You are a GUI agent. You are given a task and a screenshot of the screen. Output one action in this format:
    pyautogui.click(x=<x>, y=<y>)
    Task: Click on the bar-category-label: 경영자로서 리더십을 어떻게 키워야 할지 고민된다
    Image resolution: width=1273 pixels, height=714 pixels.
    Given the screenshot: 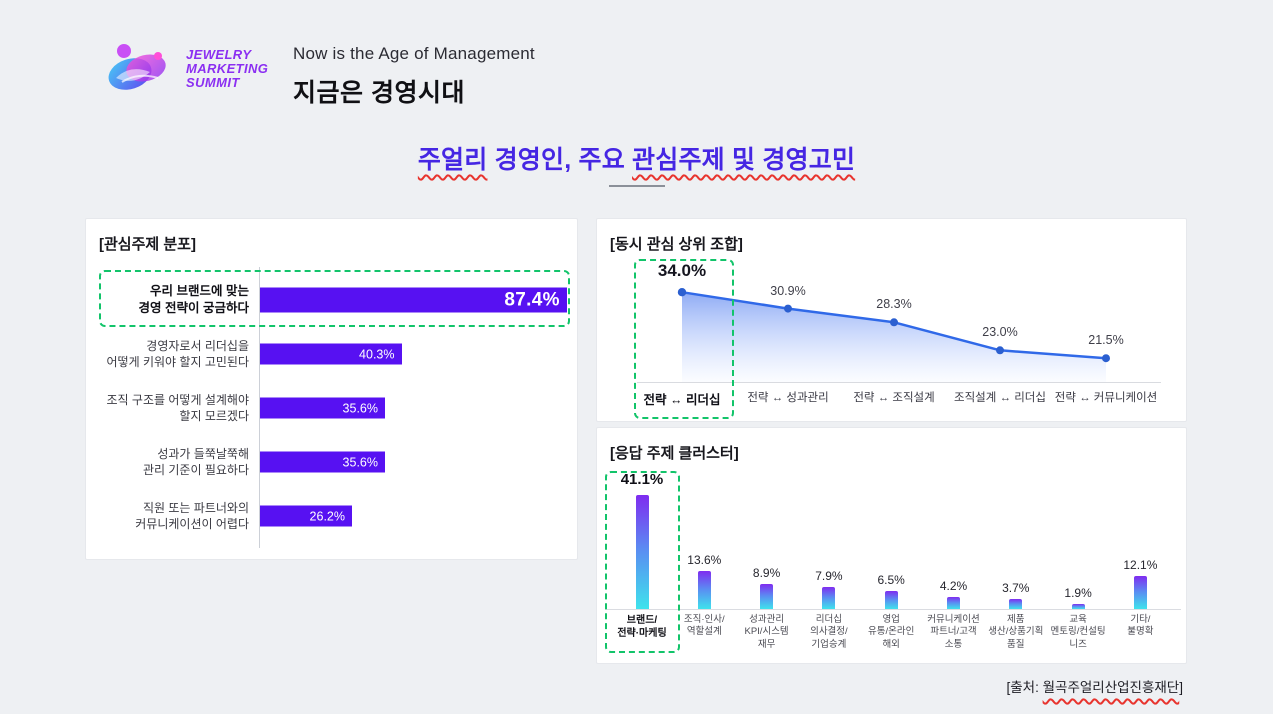 What is the action you would take?
    pyautogui.click(x=177, y=353)
    